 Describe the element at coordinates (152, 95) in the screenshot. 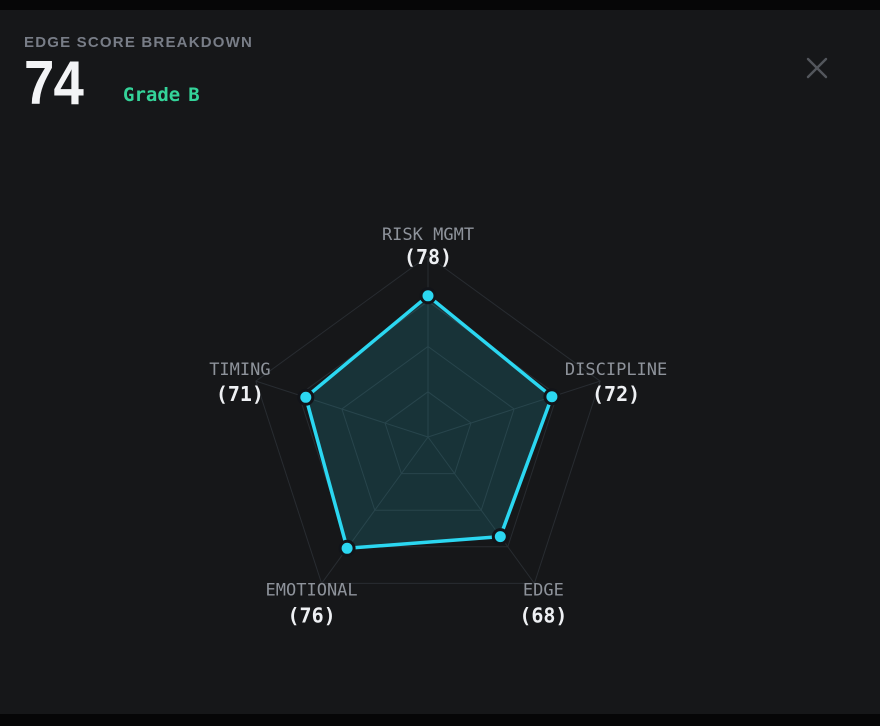

I see `grade-word: Grade` at that location.